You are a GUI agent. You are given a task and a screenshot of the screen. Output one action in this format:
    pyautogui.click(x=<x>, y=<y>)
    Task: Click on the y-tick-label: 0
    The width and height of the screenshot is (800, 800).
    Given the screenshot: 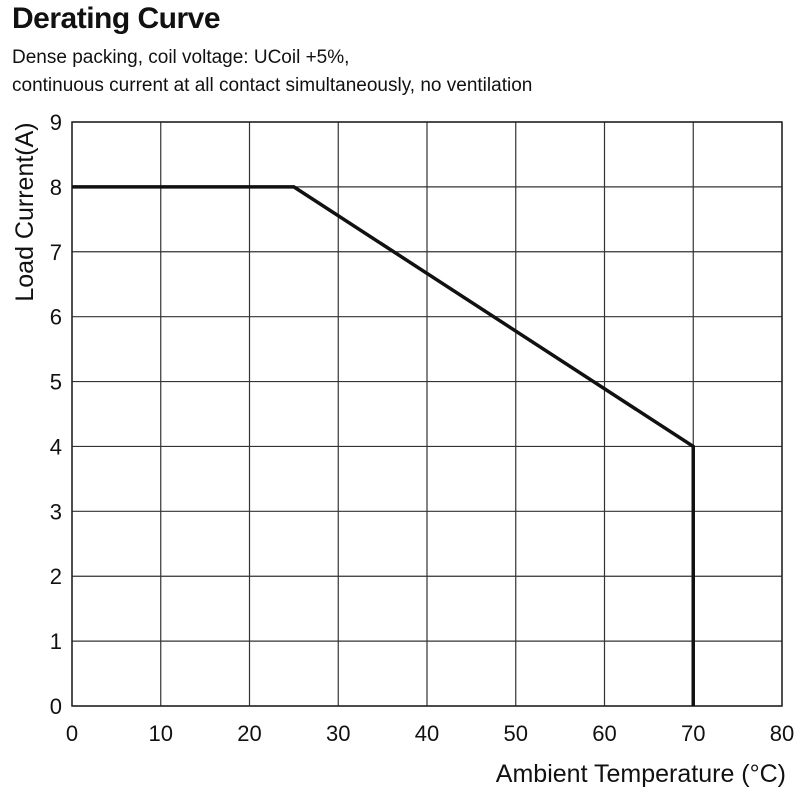 What is the action you would take?
    pyautogui.click(x=56, y=706)
    